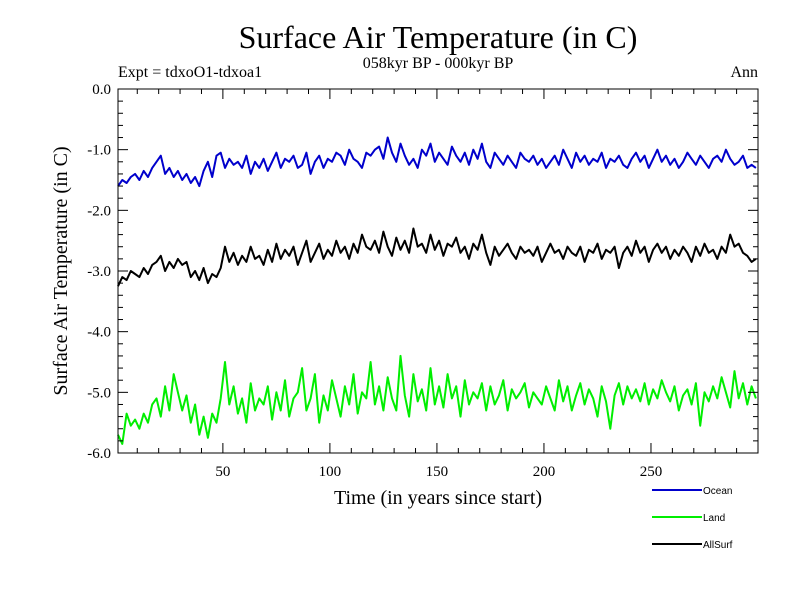 This screenshot has height=600, width=800. Describe the element at coordinates (190, 72) in the screenshot. I see `experiment-label: Expt = tdxoO1-tdxoa1` at that location.